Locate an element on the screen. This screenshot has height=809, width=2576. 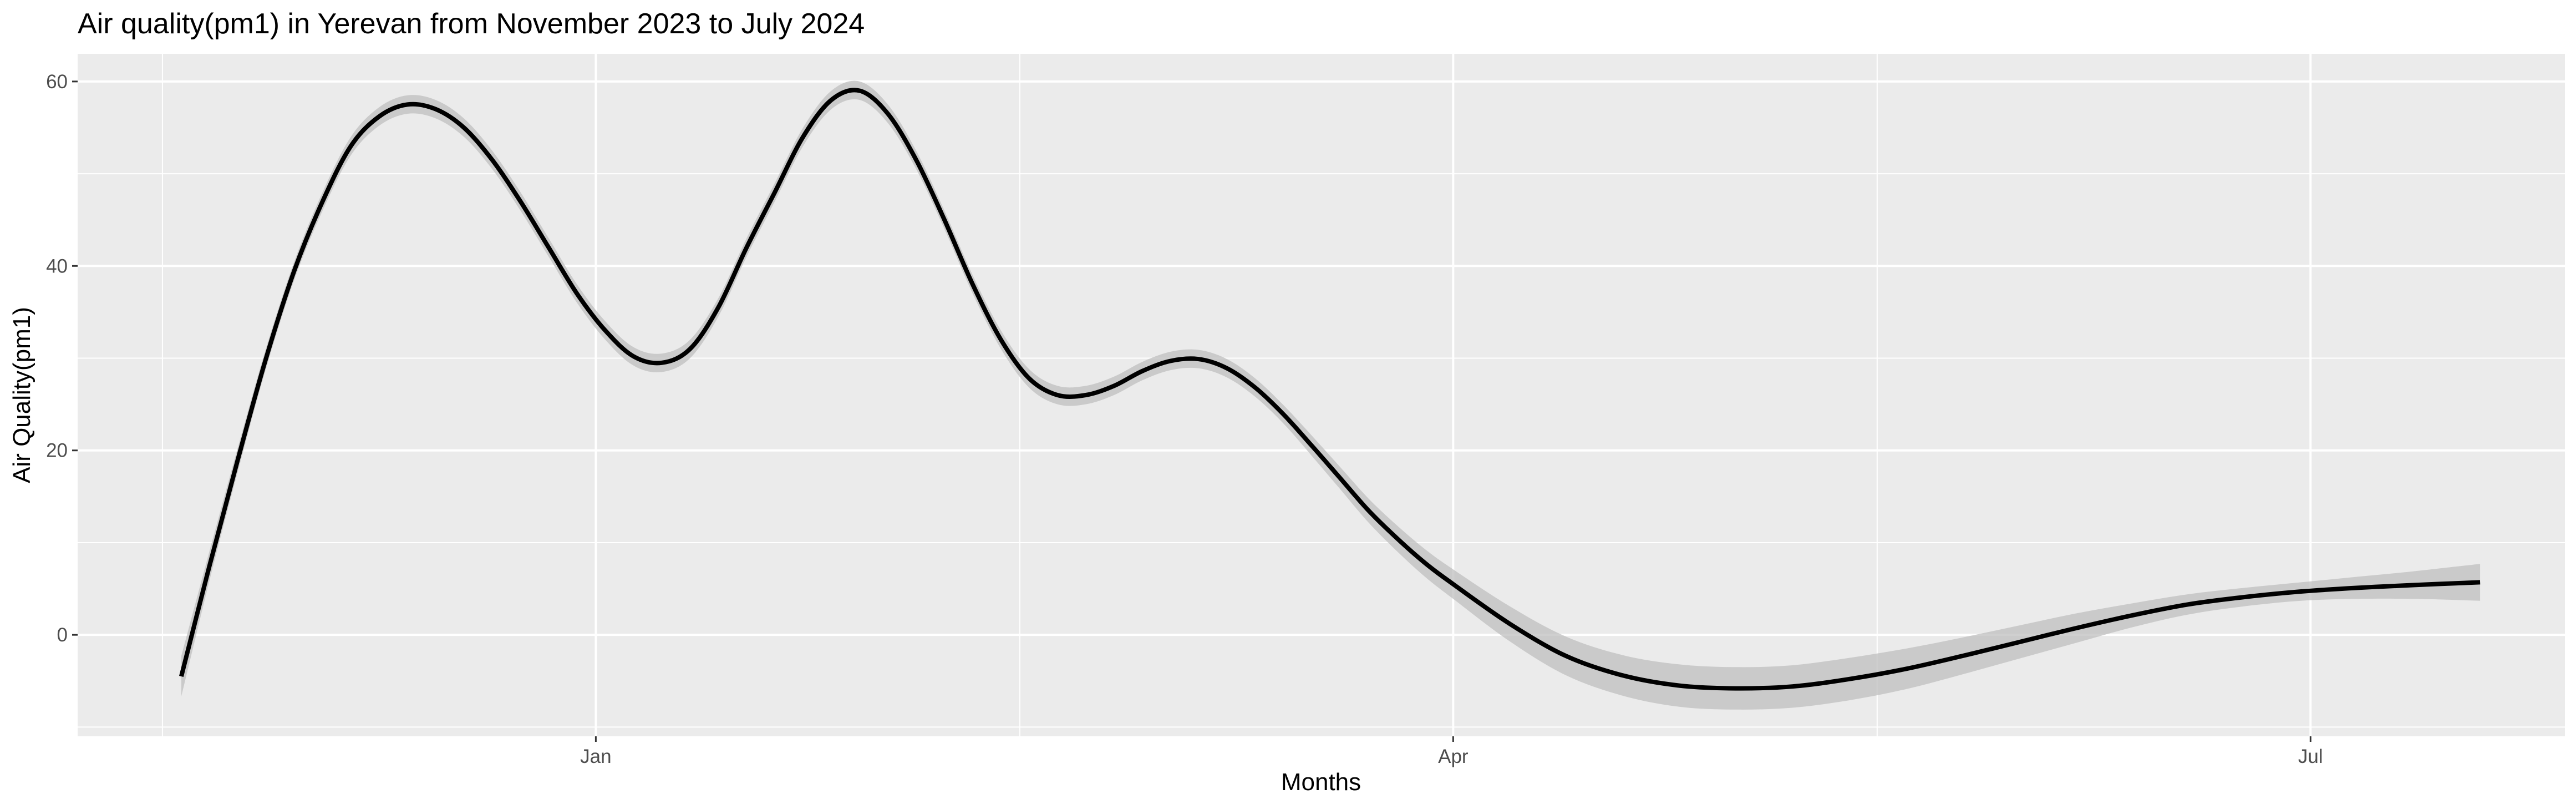
x-tick-label: Jul is located at coordinates (2310, 757).